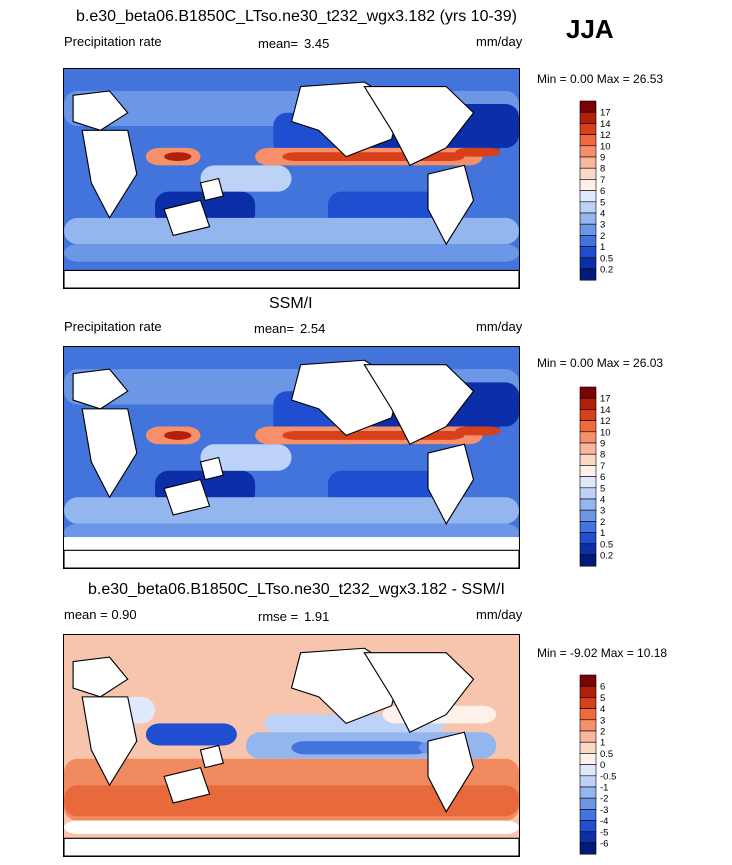 Image resolution: width=732 pixels, height=865 pixels. What do you see at coordinates (499, 326) in the screenshot?
I see `panel-2-units: mm/day` at bounding box center [499, 326].